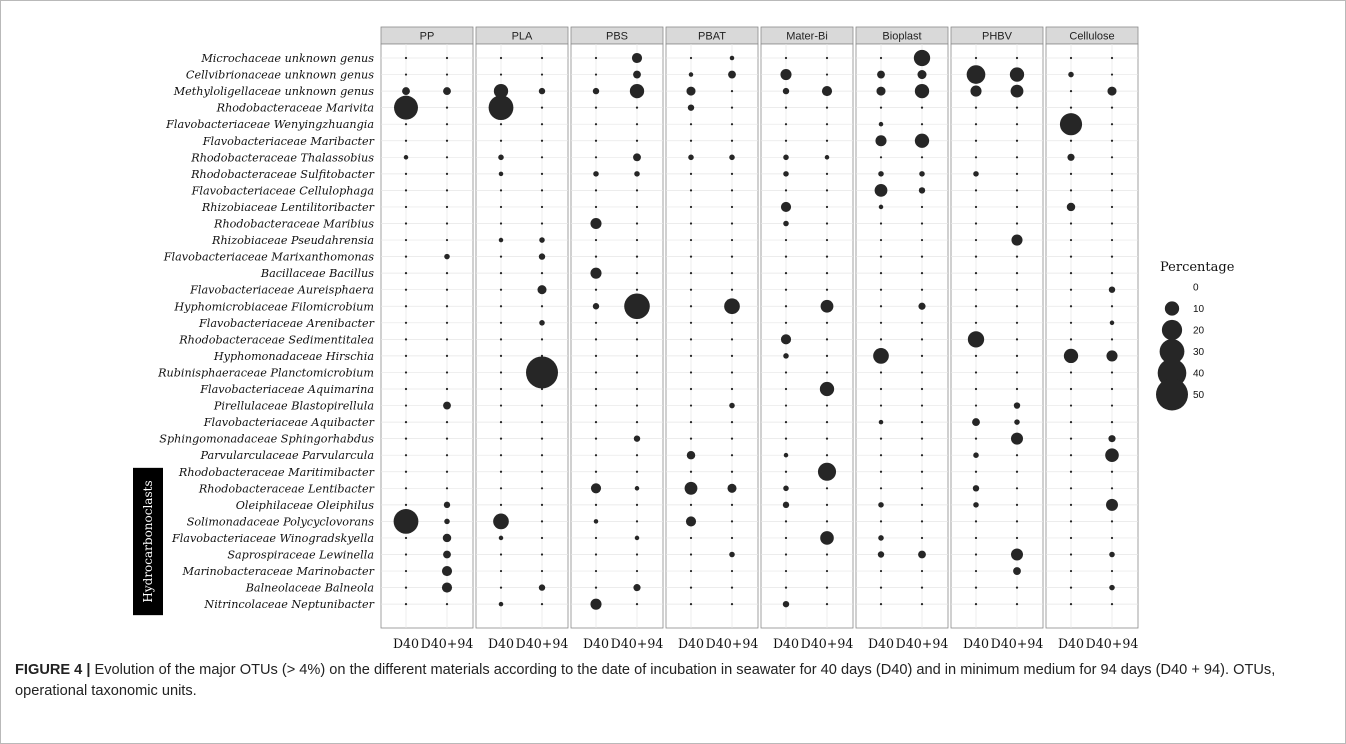  Describe the element at coordinates (901, 37) in the screenshot. I see `panel-label-bioplast: Bioplast` at that location.